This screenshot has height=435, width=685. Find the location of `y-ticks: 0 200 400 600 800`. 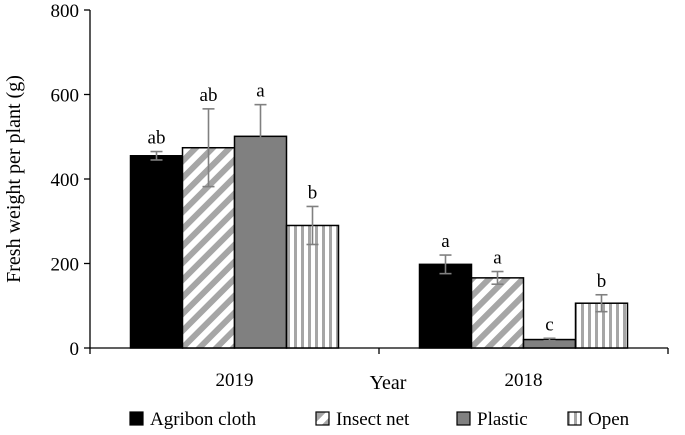

y-ticks: 0 200 400 600 800 is located at coordinates (70, 180).